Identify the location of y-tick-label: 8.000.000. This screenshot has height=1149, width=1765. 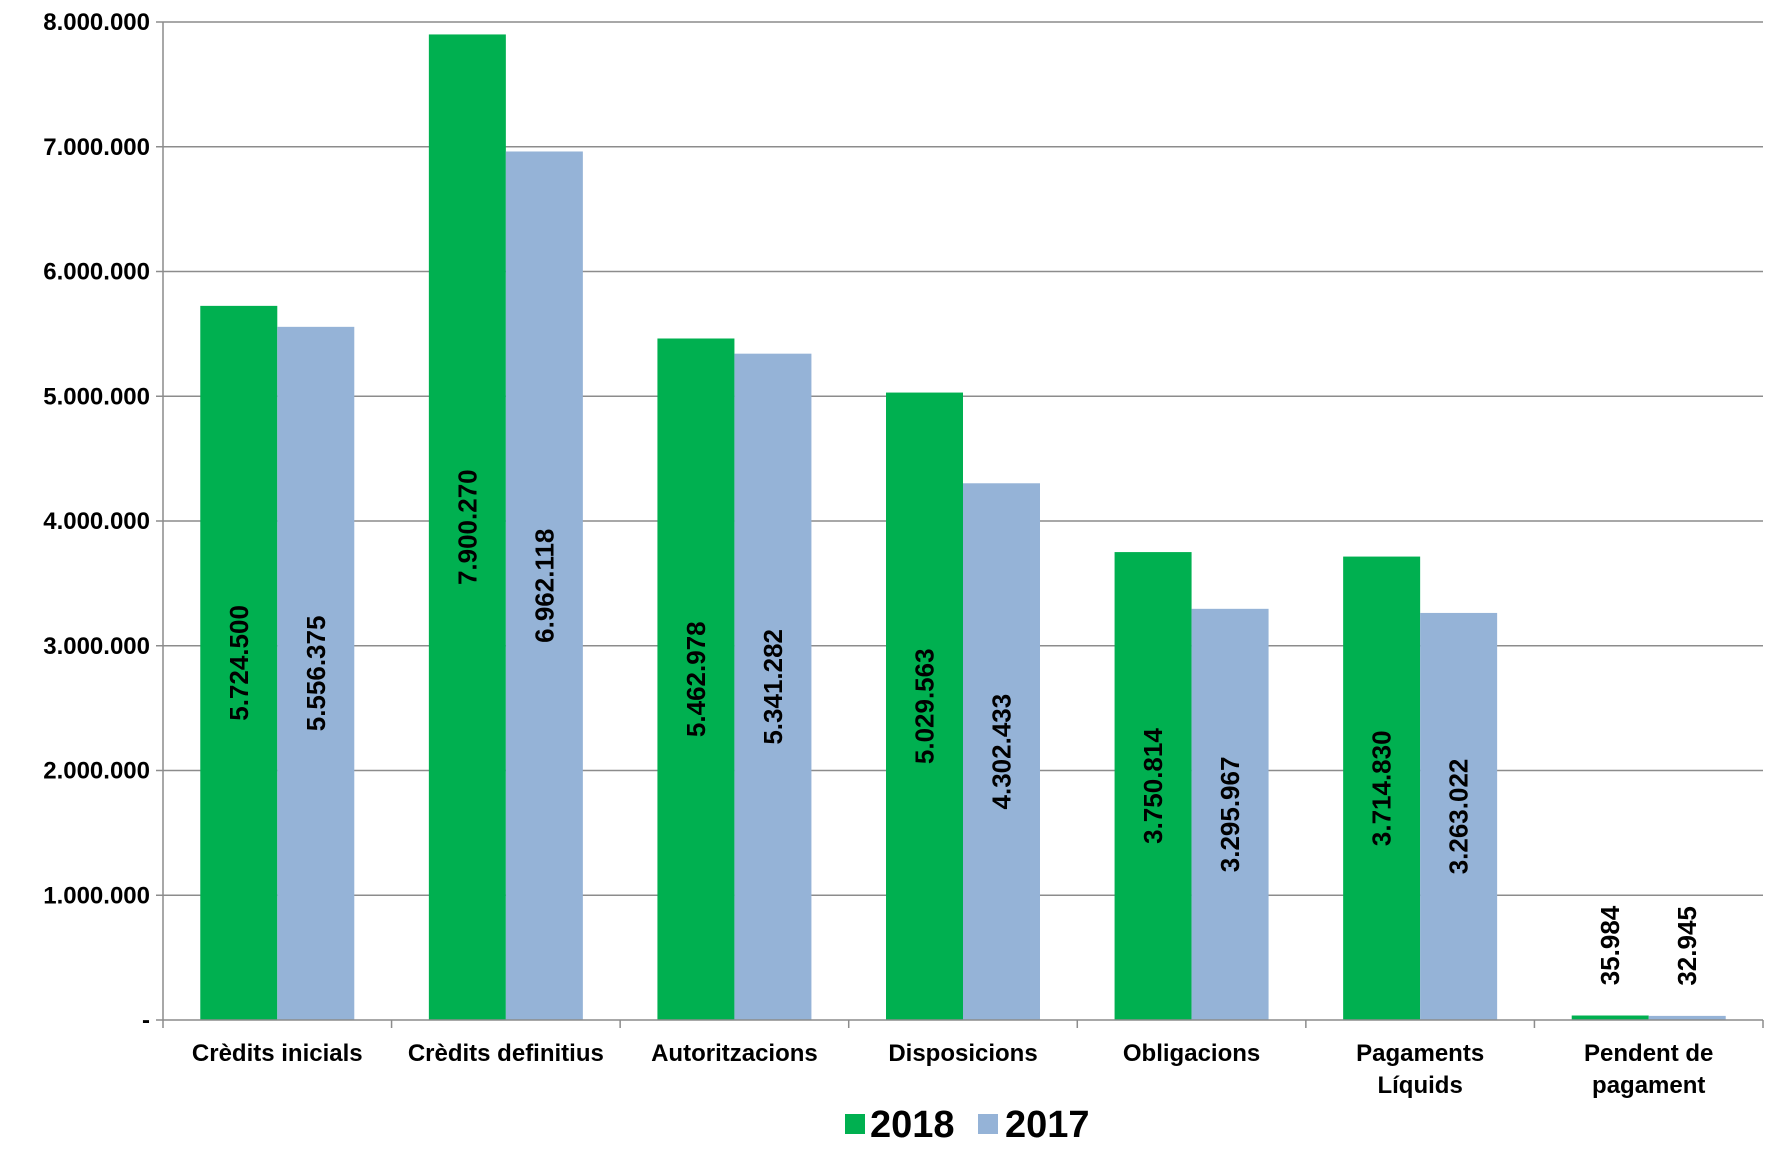
(96, 22).